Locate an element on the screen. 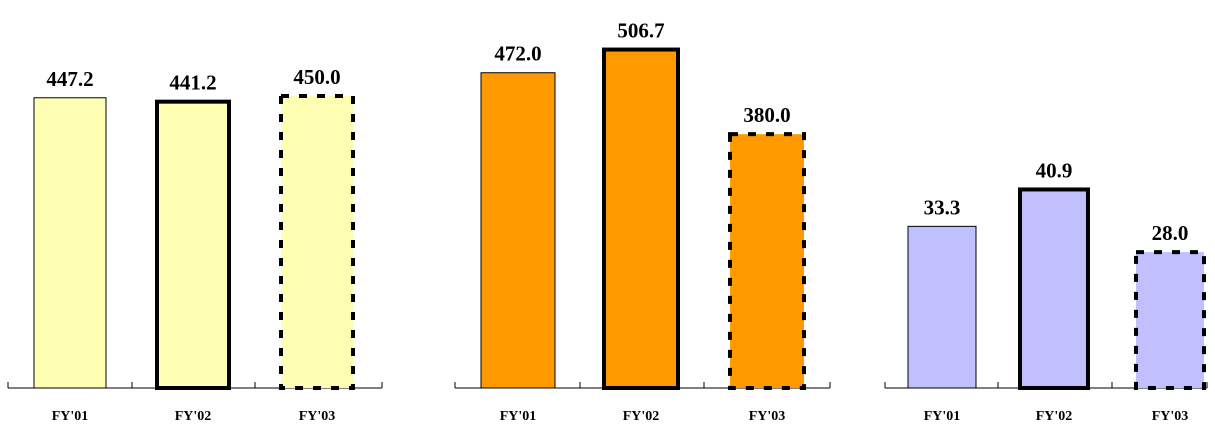 This screenshot has width=1215, height=427. data-label: 28.0 is located at coordinates (1170, 233).